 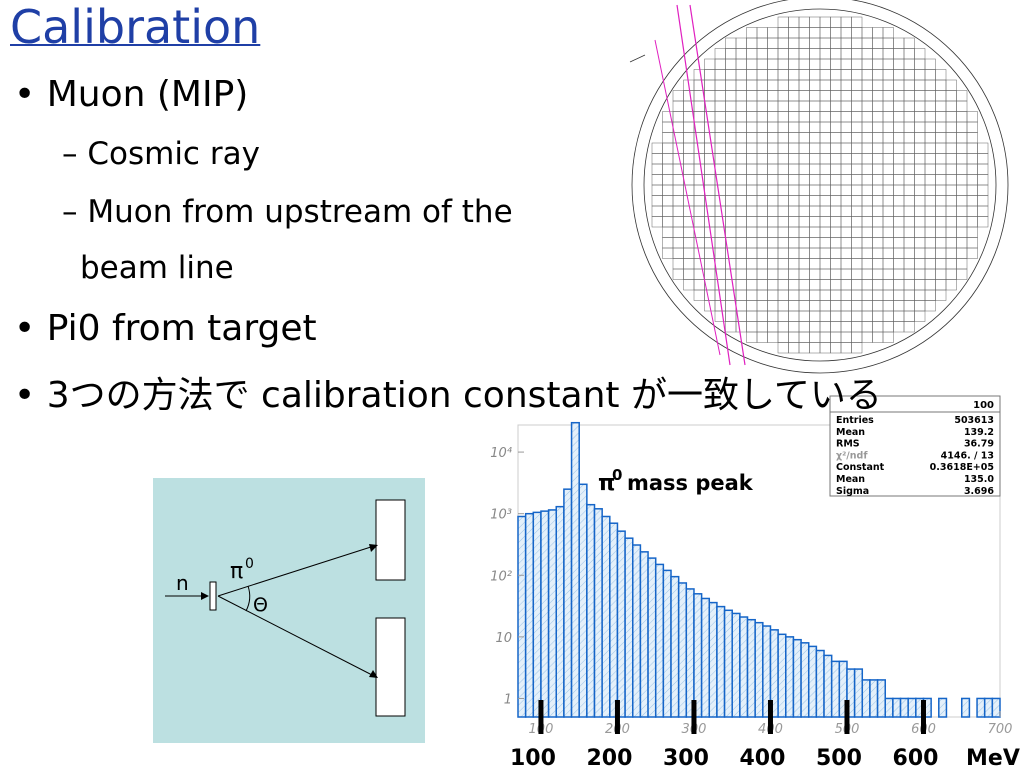 I want to click on stats-box, so click(x=915, y=446).